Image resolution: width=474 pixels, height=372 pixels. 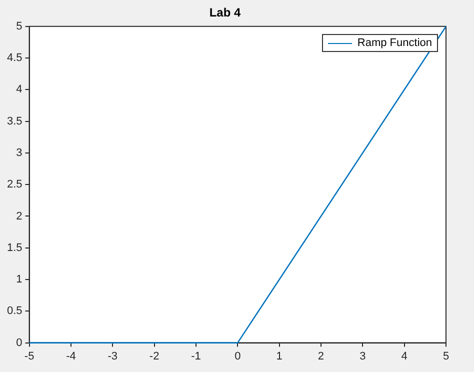 What do you see at coordinates (14, 121) in the screenshot?
I see `y-tick-label: 3.5` at bounding box center [14, 121].